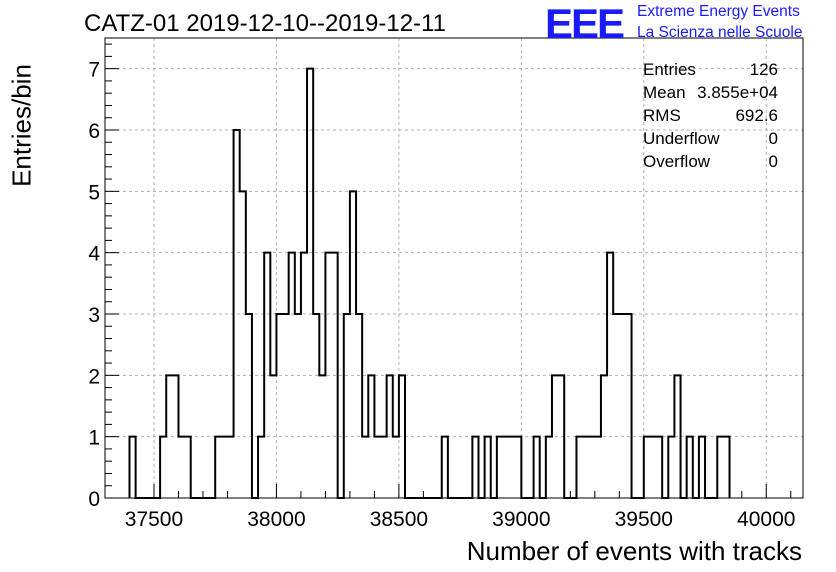 This screenshot has width=836, height=572. What do you see at coordinates (773, 138) in the screenshot?
I see `stats-underflow-value: 0` at bounding box center [773, 138].